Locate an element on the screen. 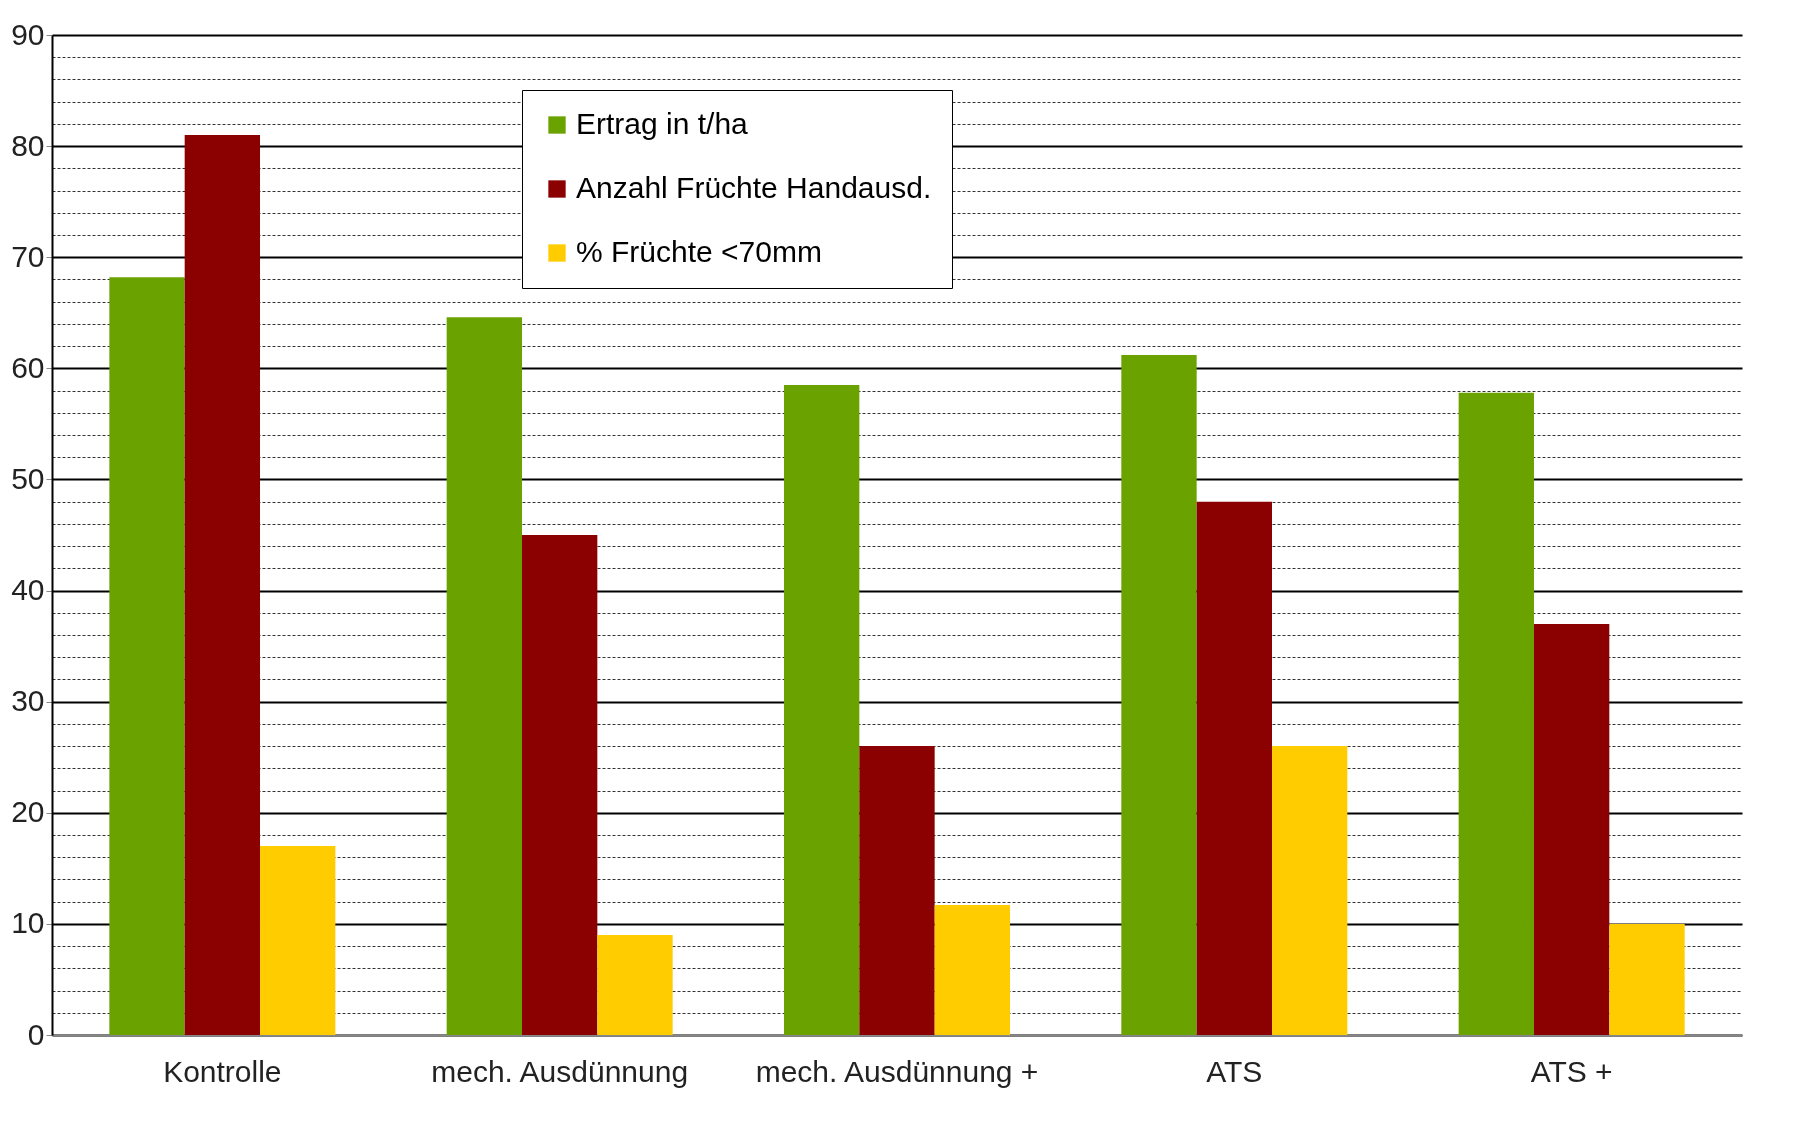 This screenshot has height=1132, width=1820. y-tick-label: 0 is located at coordinates (36, 1034).